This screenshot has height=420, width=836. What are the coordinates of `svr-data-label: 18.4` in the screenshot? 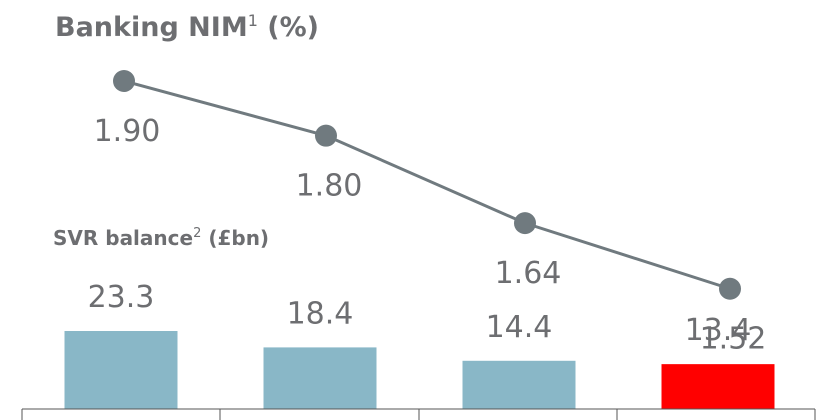 It's located at (320, 313).